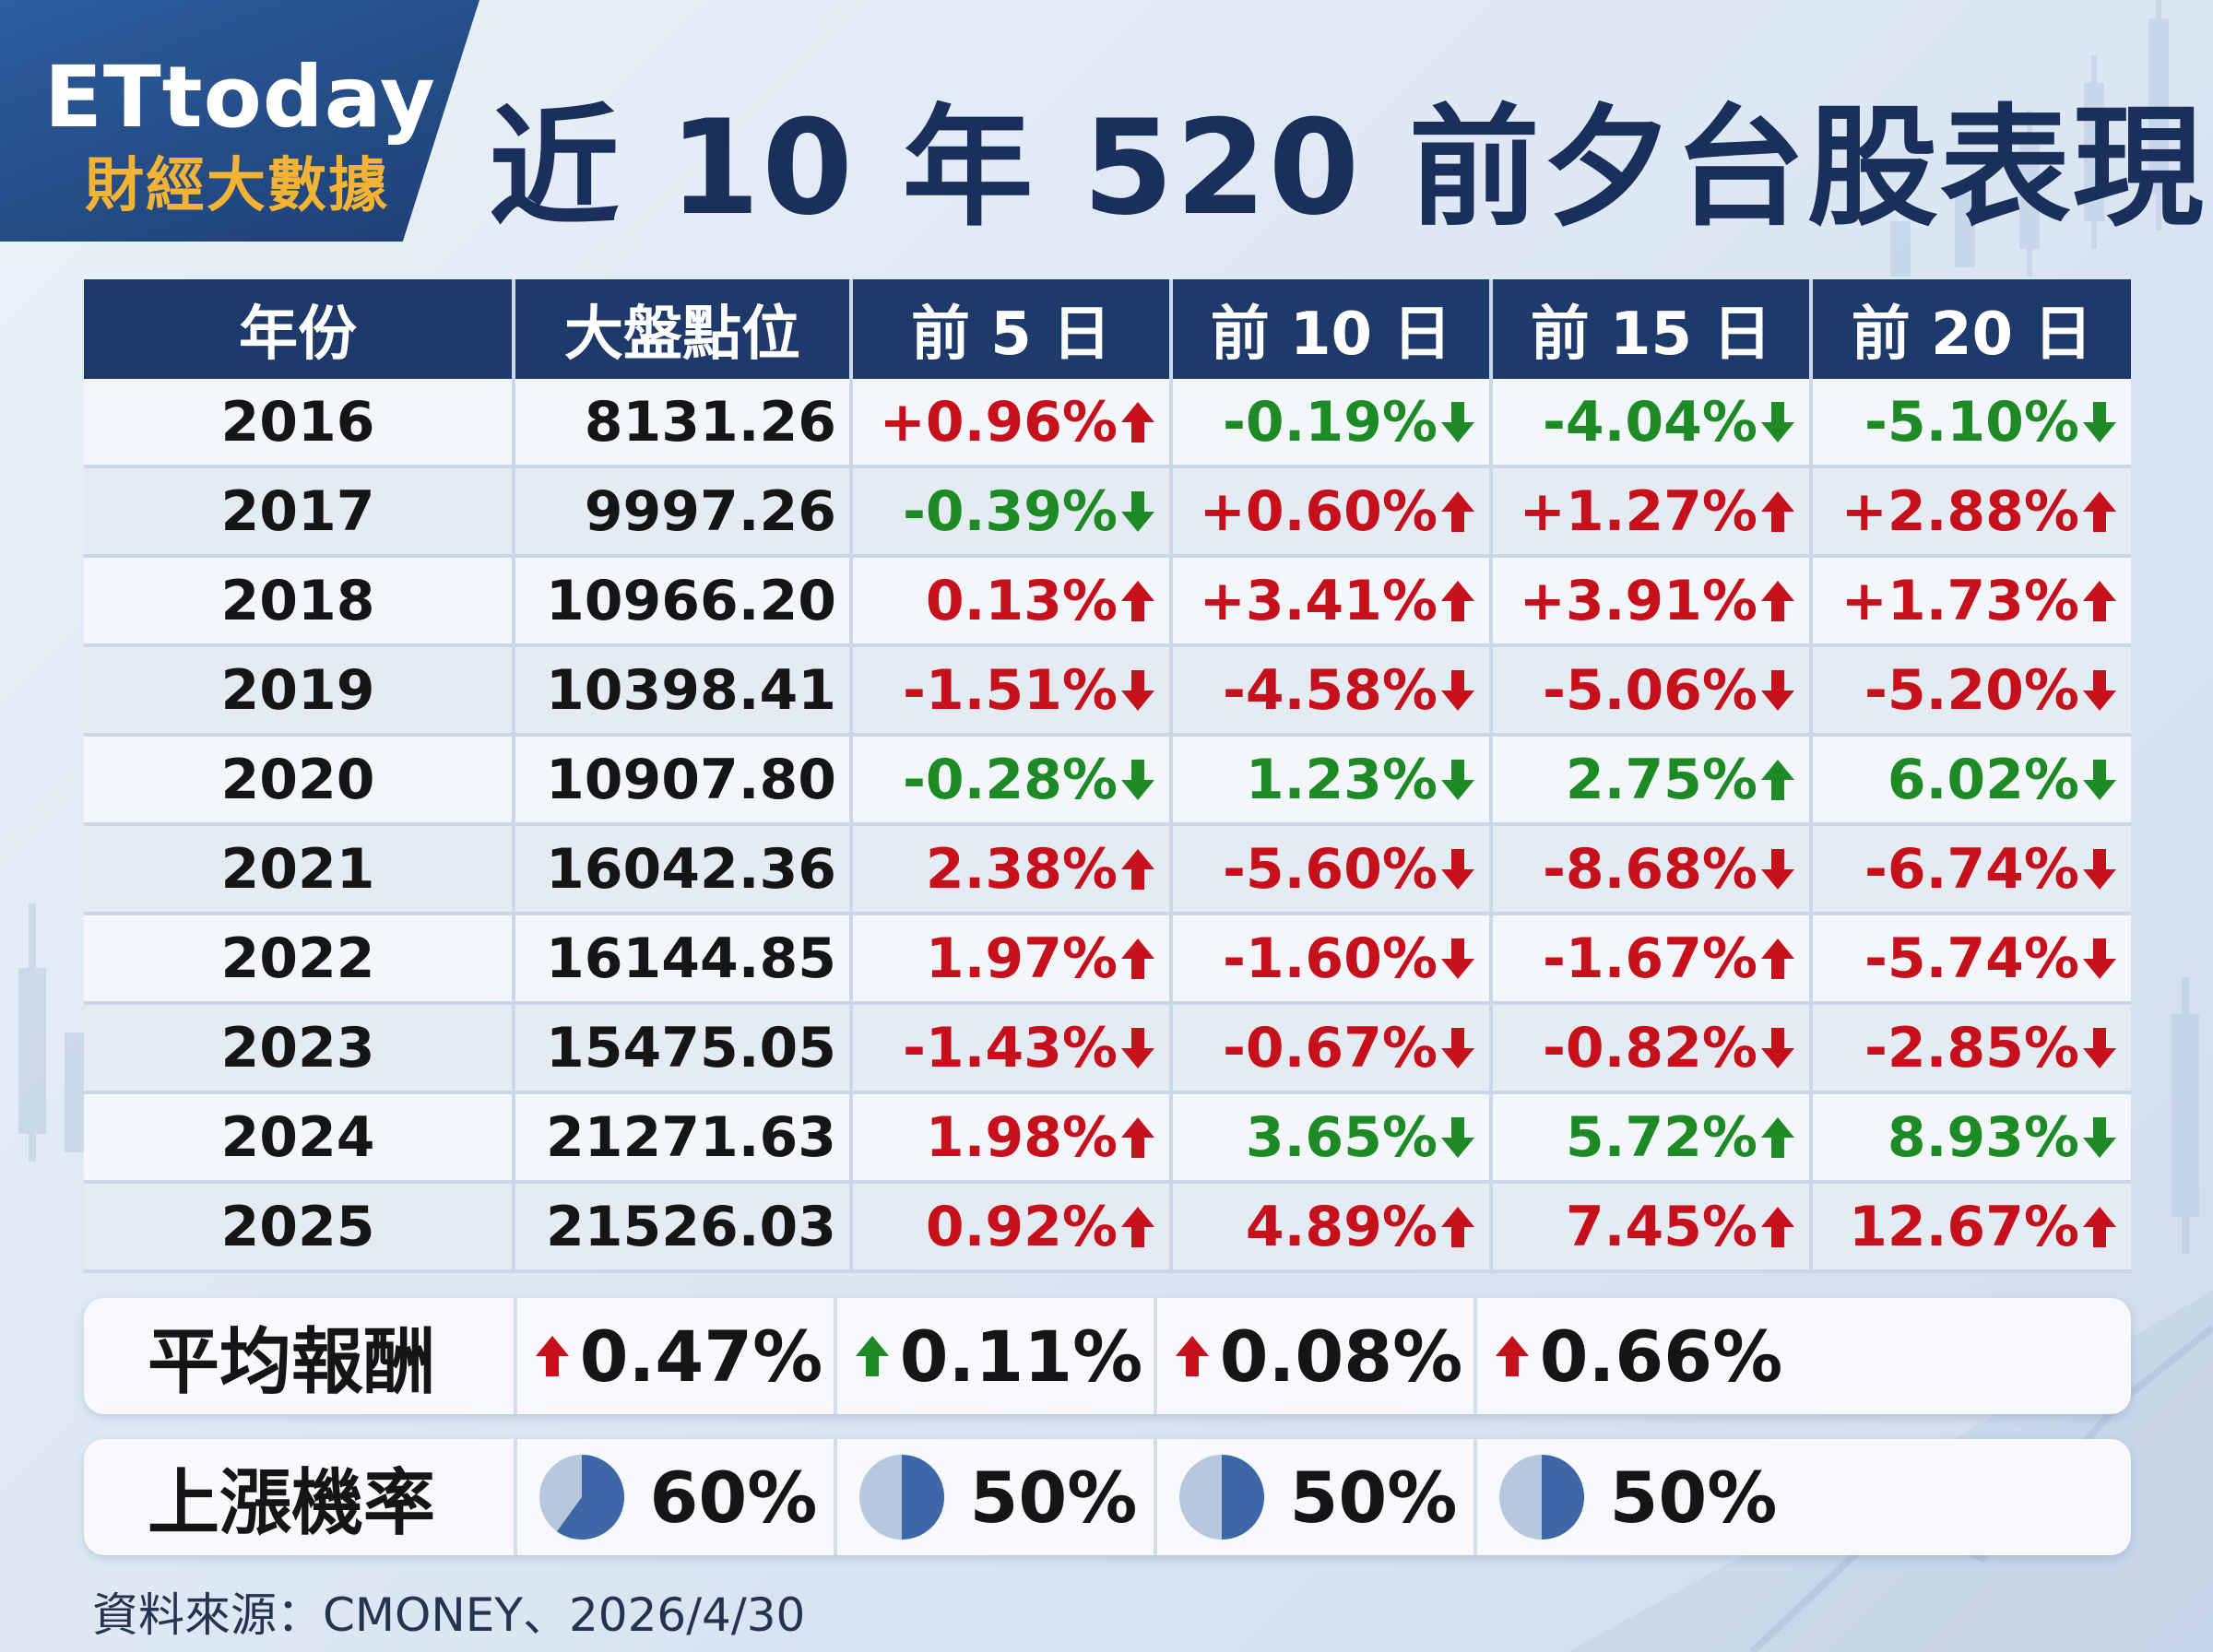 This screenshot has height=1652, width=2213. I want to click on return-value: -8.68%, so click(1649, 869).